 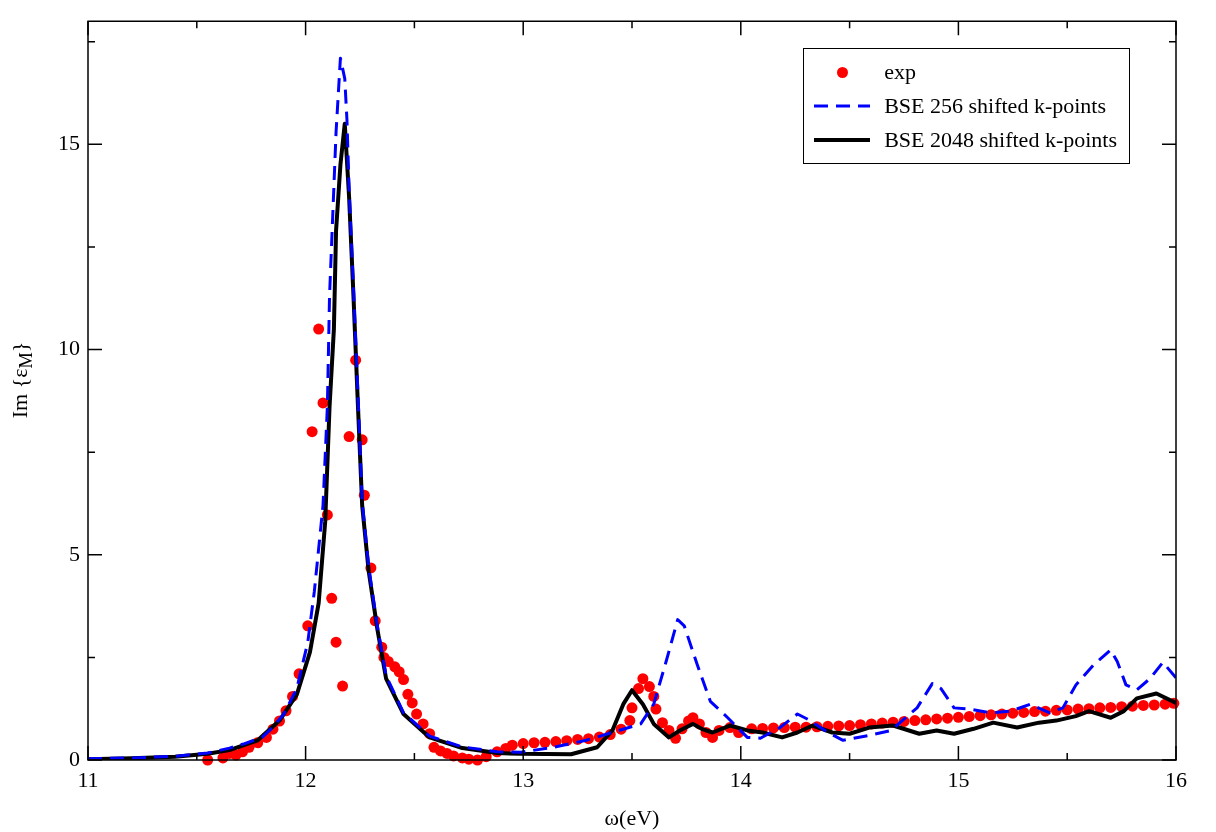 What do you see at coordinates (74, 758) in the screenshot?
I see `y-tick-label: 0` at bounding box center [74, 758].